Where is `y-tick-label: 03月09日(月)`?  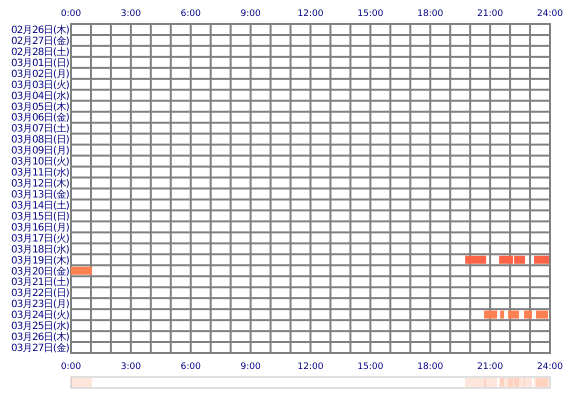 y-tick-label: 03月09日(月) is located at coordinates (40, 151).